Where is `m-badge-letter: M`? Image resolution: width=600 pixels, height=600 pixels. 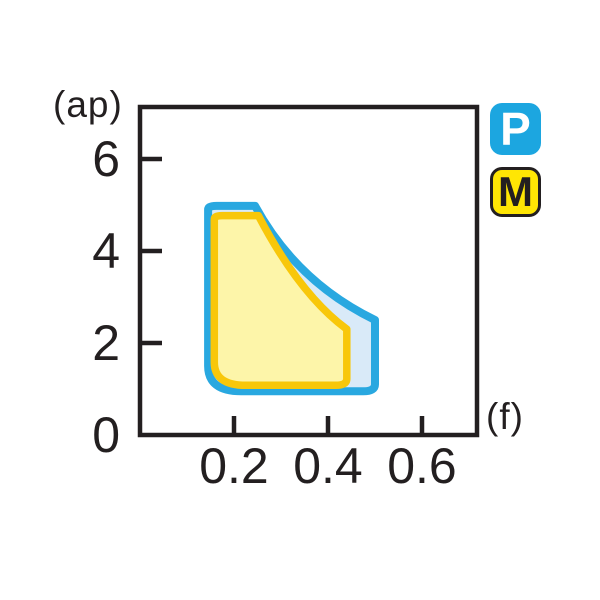 m-badge-letter: M is located at coordinates (515, 191).